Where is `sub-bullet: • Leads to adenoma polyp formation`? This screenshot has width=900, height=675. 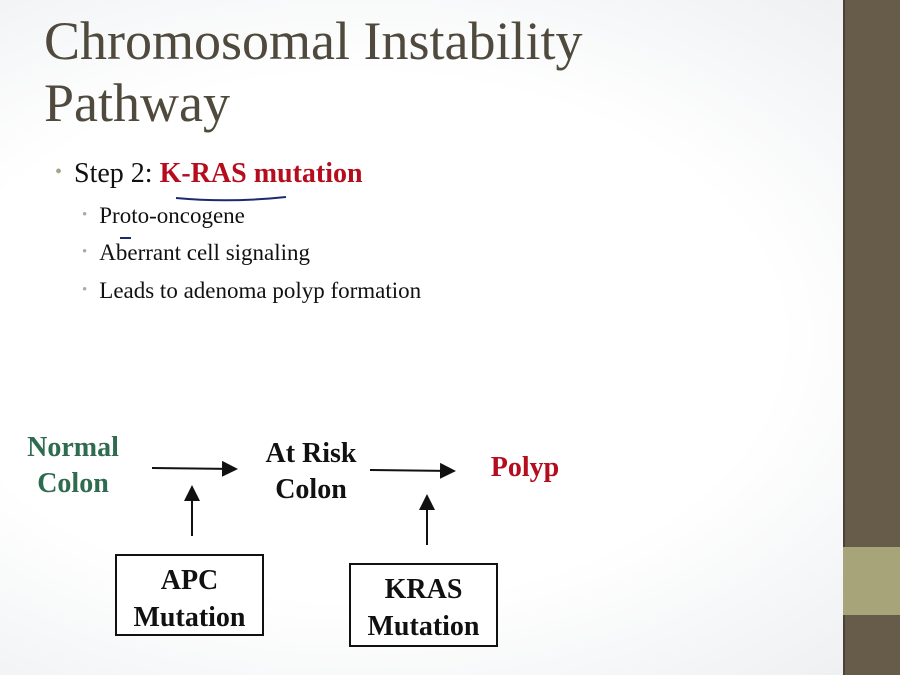
sub-bullet: • Leads to adenoma polyp formation is located at coordinates (251, 291).